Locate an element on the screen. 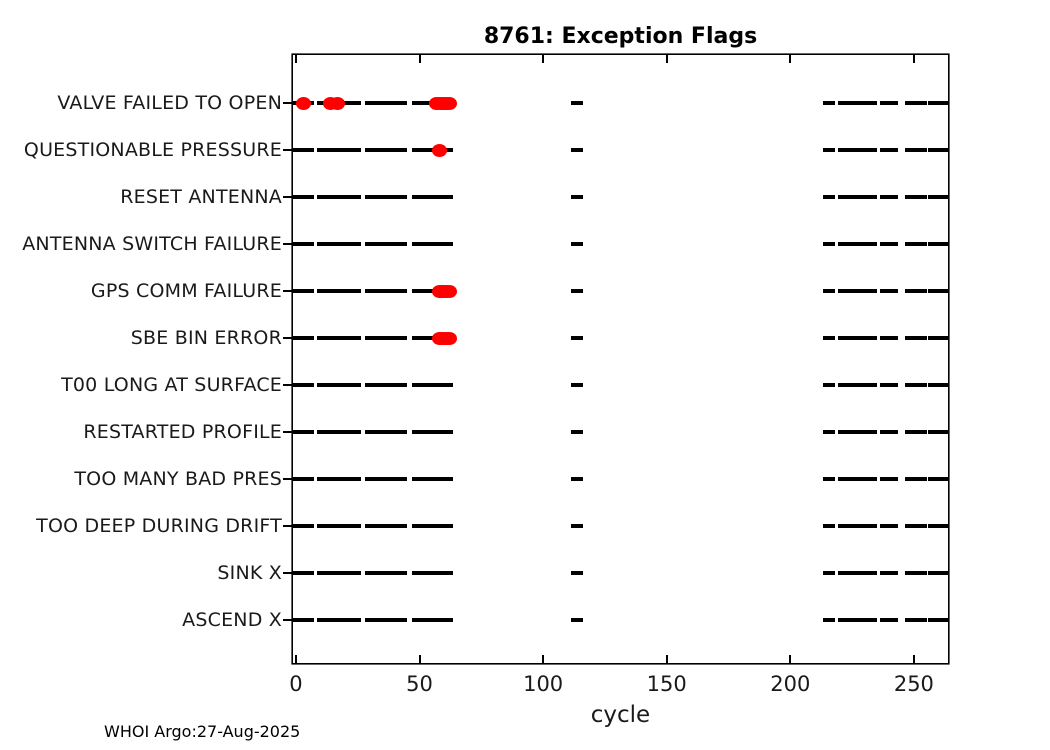  y-axis-label: ANTENNA SWITCH FAILURE is located at coordinates (152, 244).